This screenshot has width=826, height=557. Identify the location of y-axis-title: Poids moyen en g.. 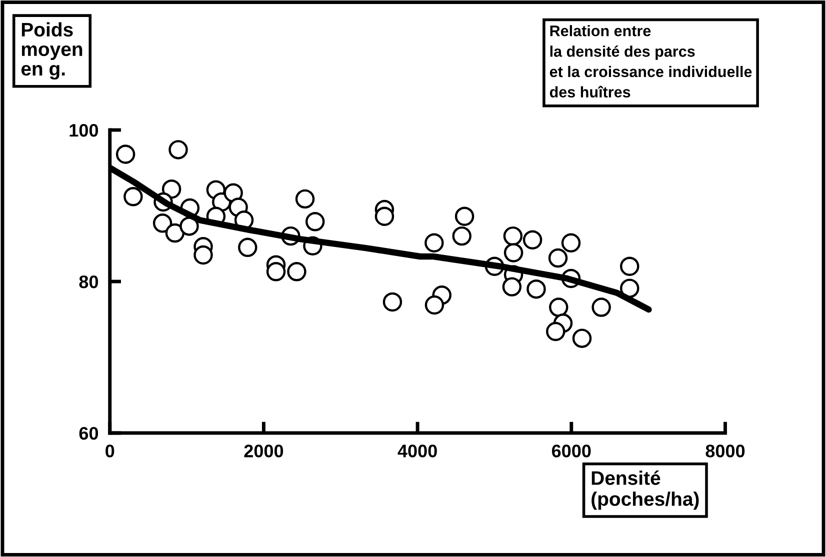
(51, 51).